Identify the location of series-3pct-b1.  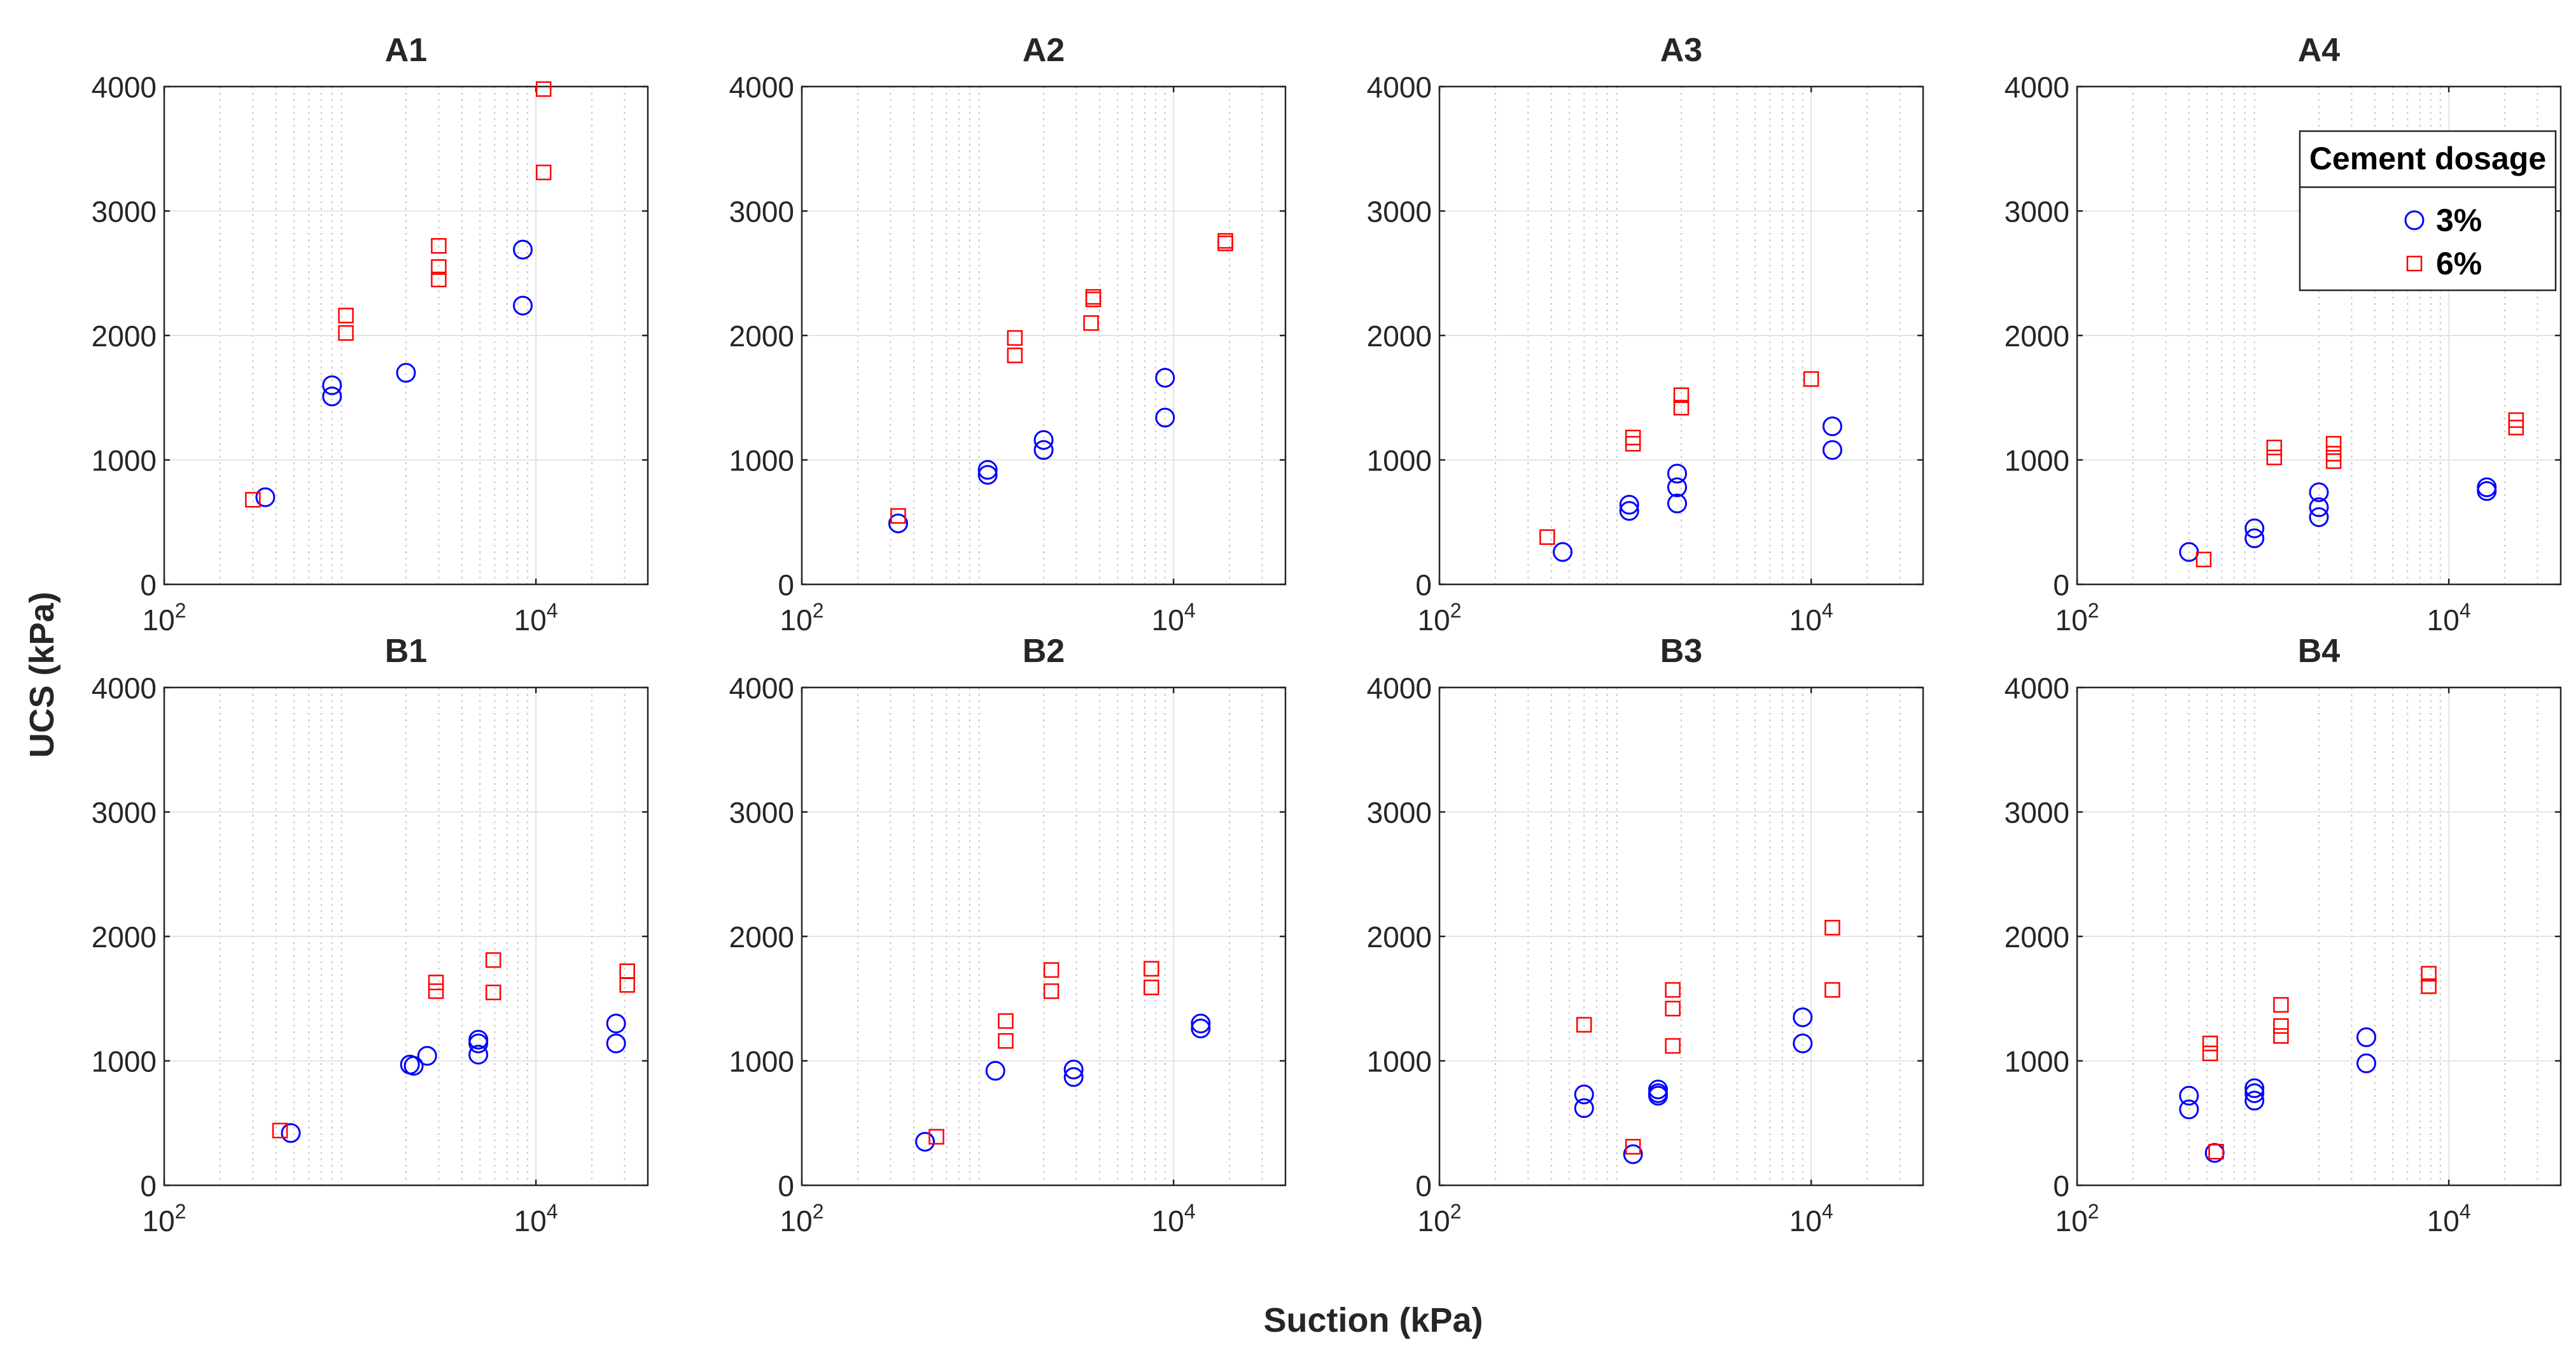
(453, 1078).